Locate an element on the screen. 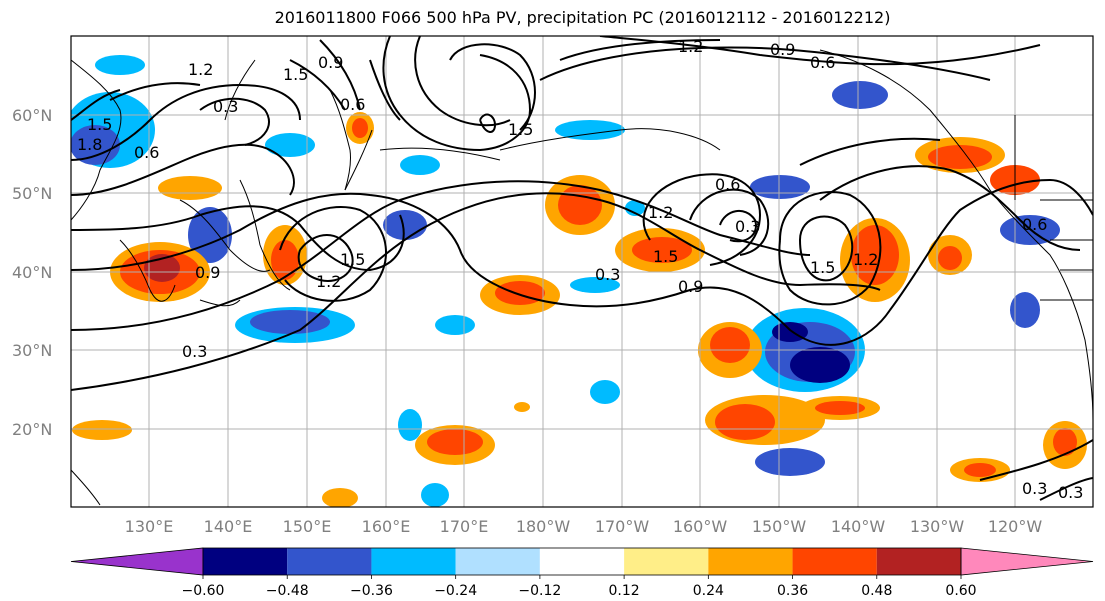 This screenshot has height=601, width=1105. lat-label: 40°N is located at coordinates (32, 272).